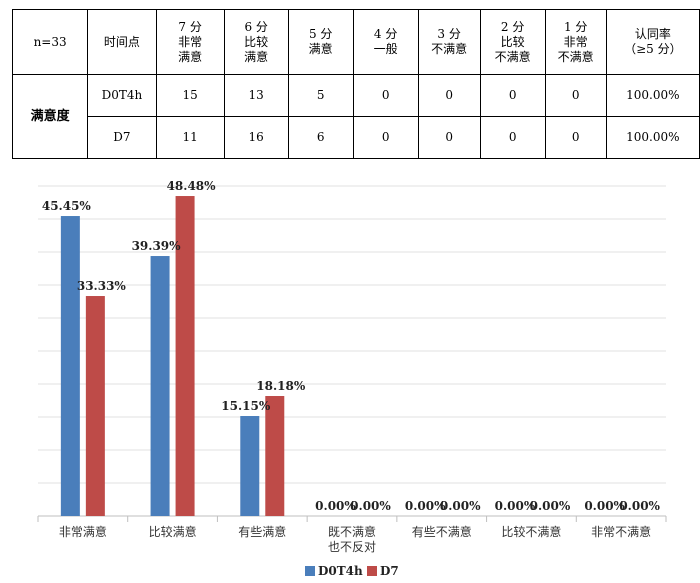 The height and width of the screenshot is (583, 700). Describe the element at coordinates (320, 137) in the screenshot. I see `table-cell: 6` at that location.